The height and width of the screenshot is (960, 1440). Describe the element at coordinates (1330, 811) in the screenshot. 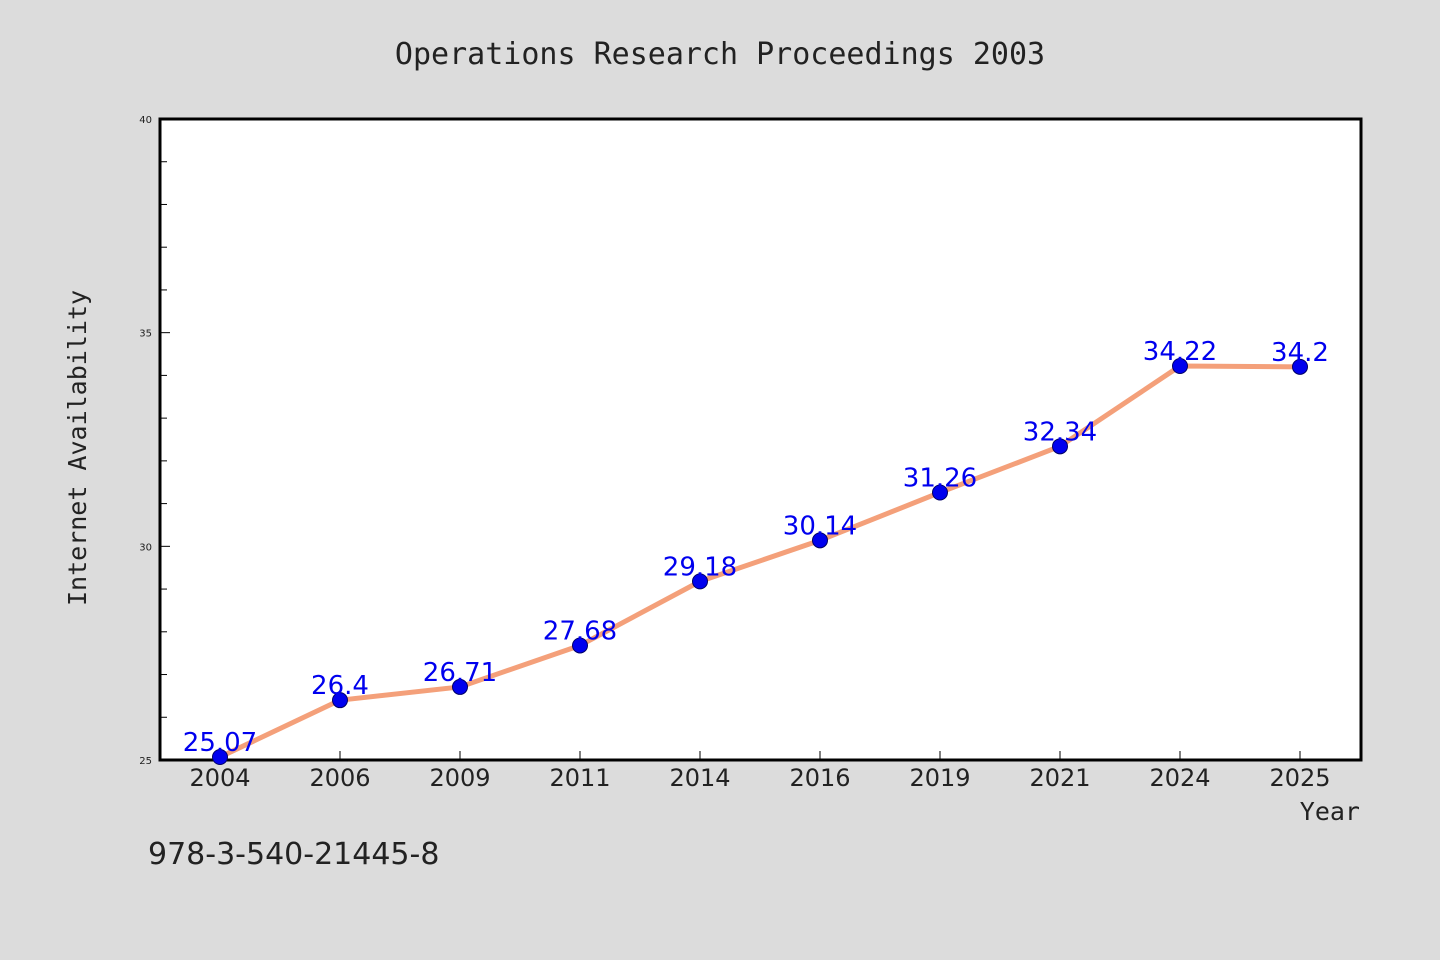

I see `x-axis-label: Year` at that location.